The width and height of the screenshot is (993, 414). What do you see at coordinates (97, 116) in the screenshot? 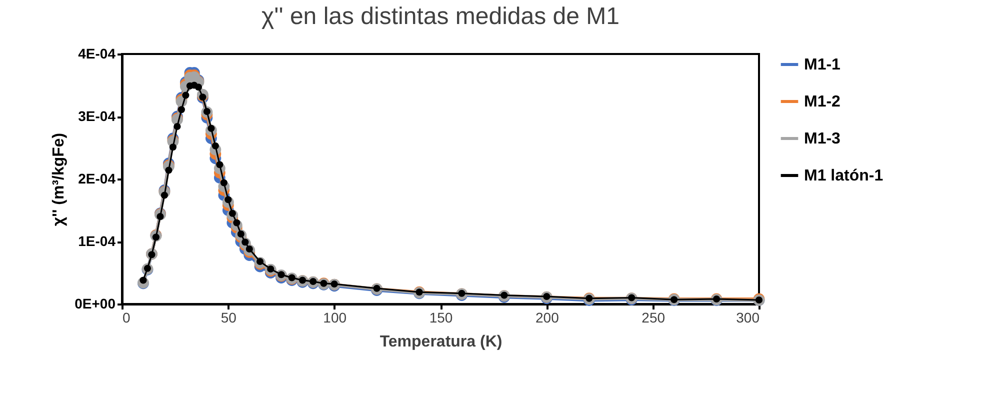
I see `y-tick-label: 3E-04` at bounding box center [97, 116].